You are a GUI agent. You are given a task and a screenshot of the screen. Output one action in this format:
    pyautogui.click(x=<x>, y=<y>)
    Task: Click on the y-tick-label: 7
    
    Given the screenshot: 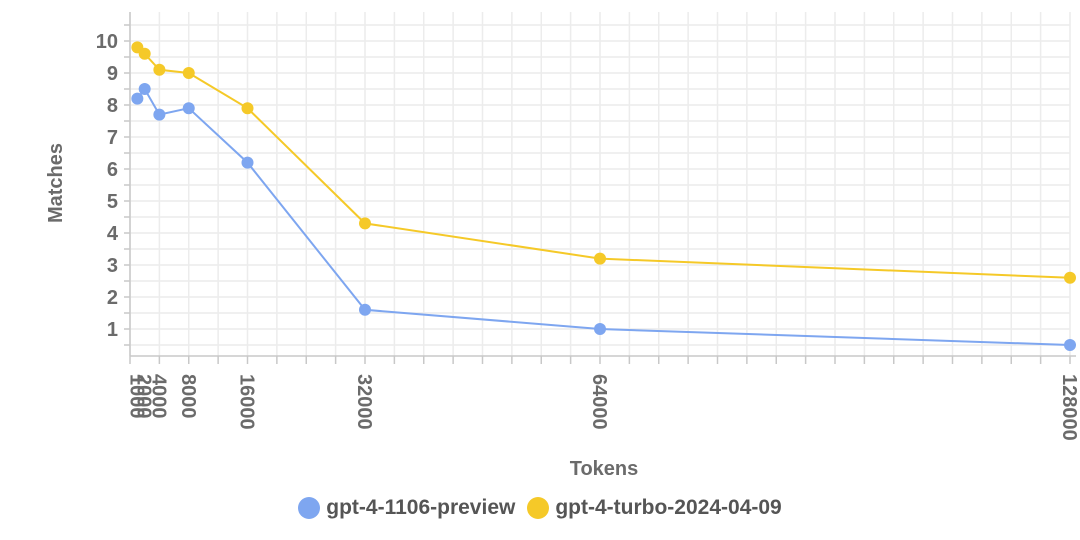 What is the action you would take?
    pyautogui.click(x=112, y=138)
    